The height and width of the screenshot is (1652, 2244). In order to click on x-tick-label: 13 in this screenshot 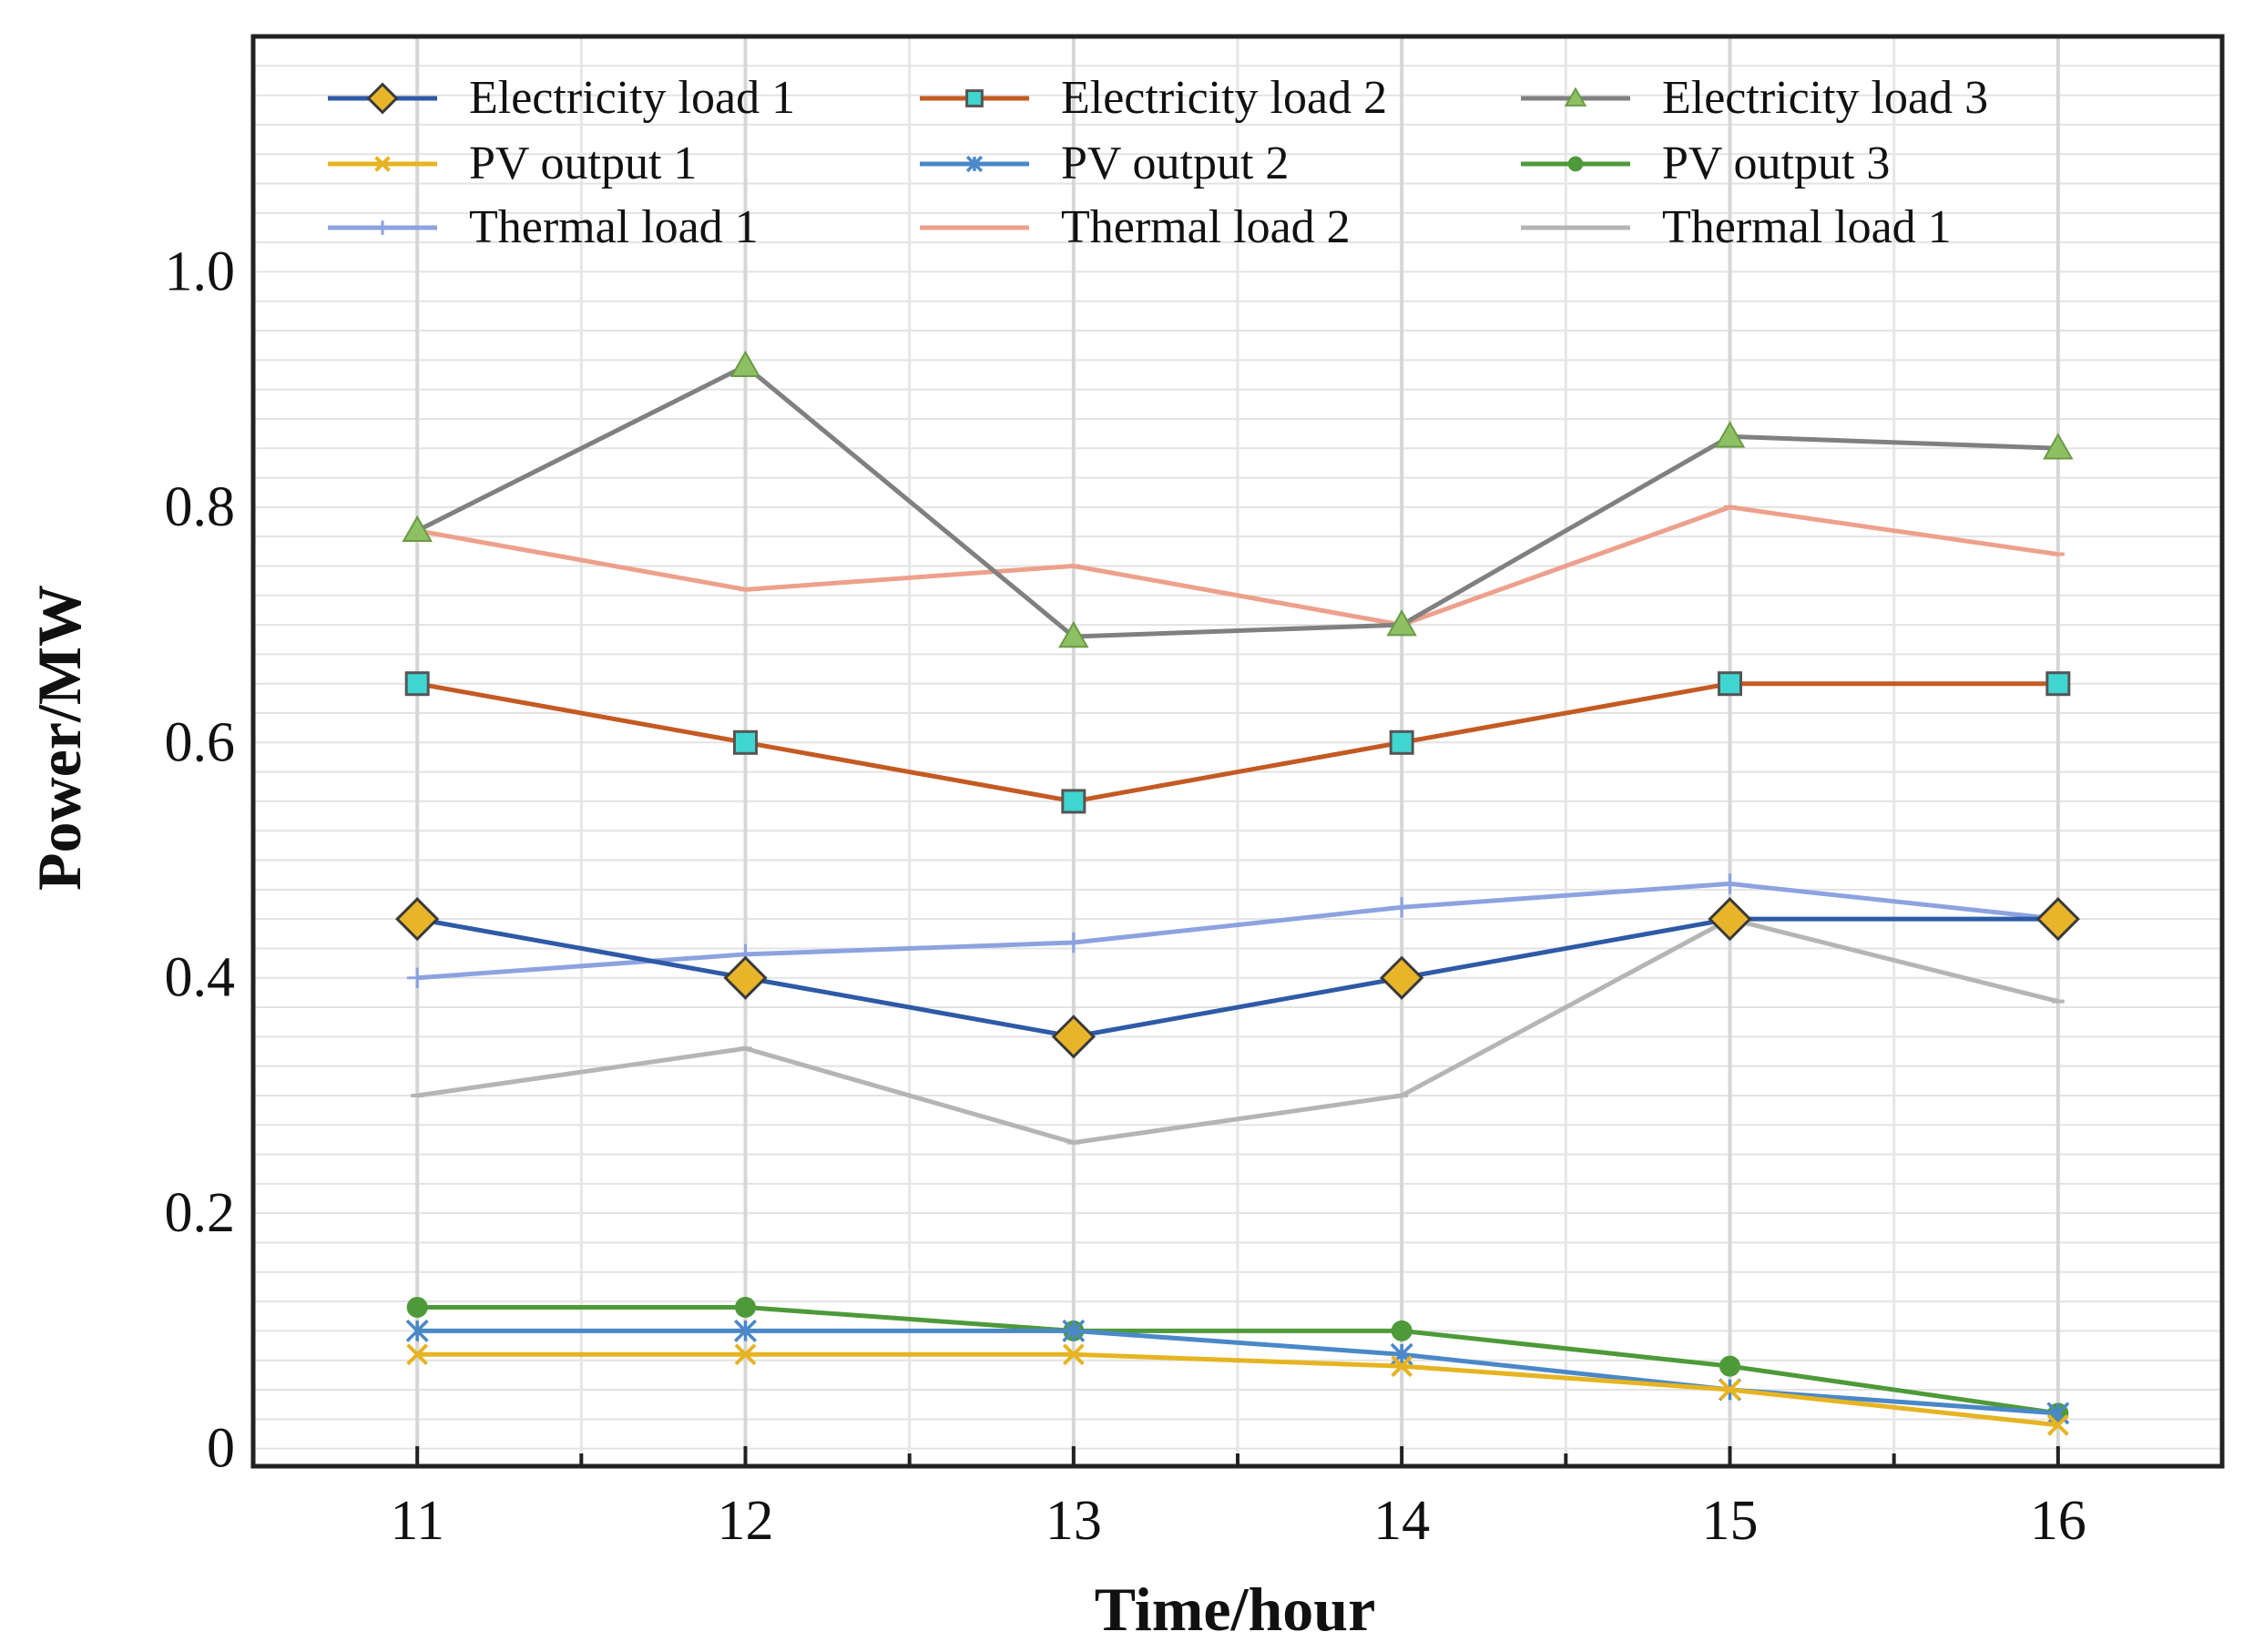, I will do `click(1074, 1521)`.